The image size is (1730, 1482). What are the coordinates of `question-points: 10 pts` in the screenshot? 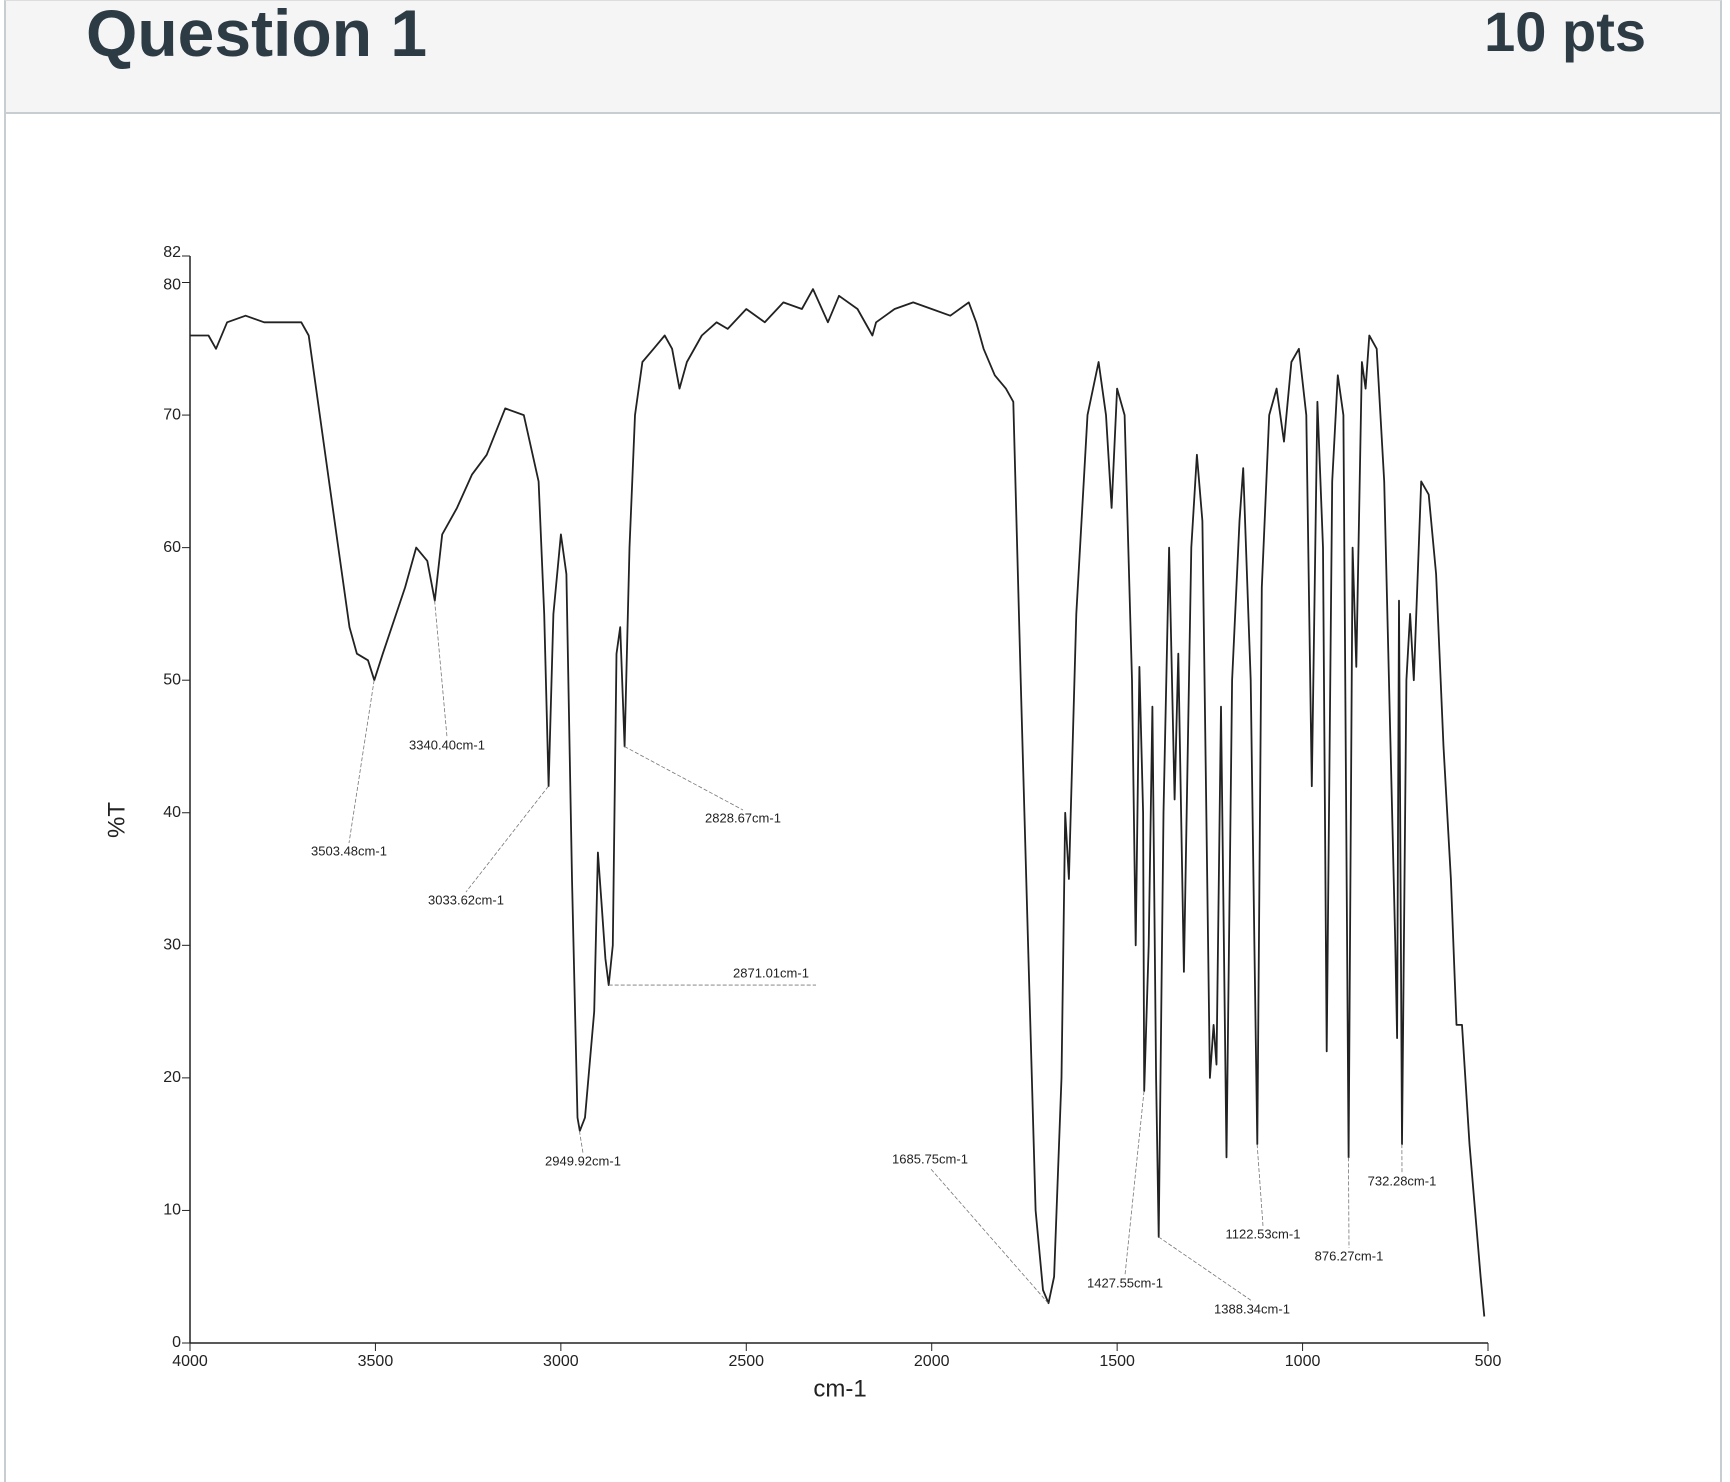 It's located at (1565, 31).